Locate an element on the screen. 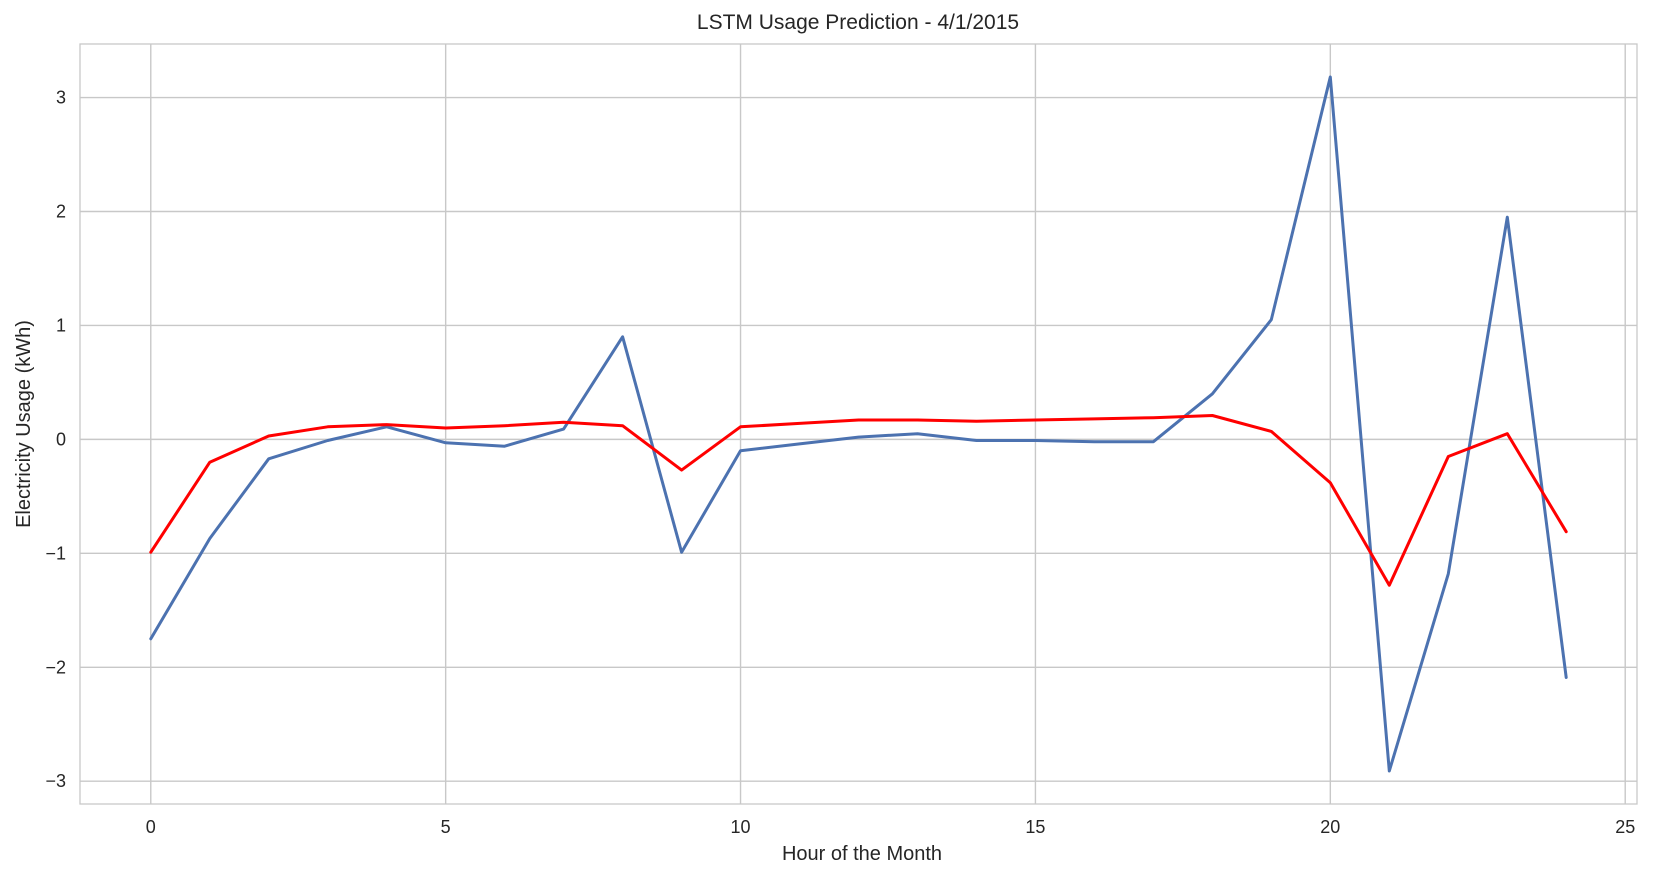  y-tick-label: −3 is located at coordinates (55, 781).